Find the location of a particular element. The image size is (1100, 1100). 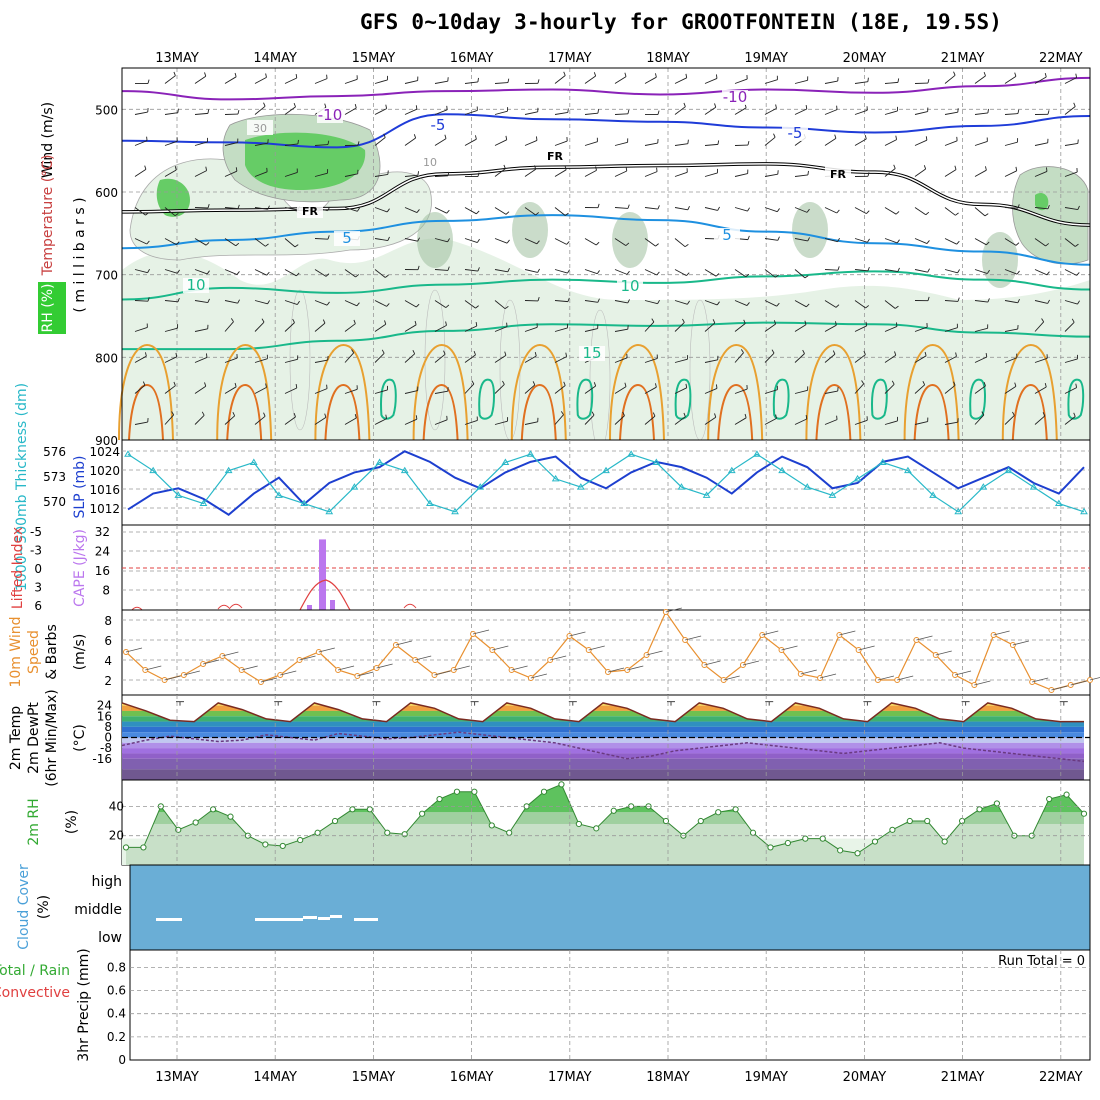

contour-label-bg is located at coordinates (727, 235).